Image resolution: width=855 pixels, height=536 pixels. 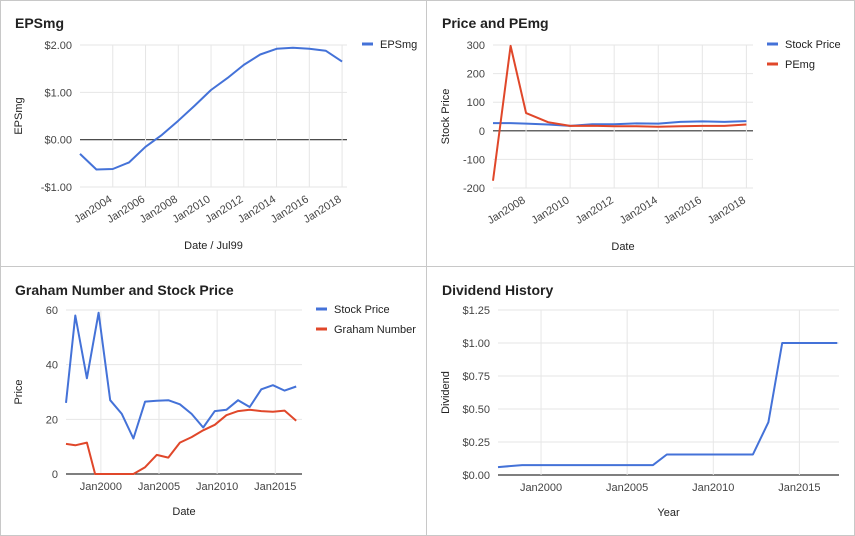 I want to click on graham-x-tick-label: Jan2005, so click(x=159, y=487).